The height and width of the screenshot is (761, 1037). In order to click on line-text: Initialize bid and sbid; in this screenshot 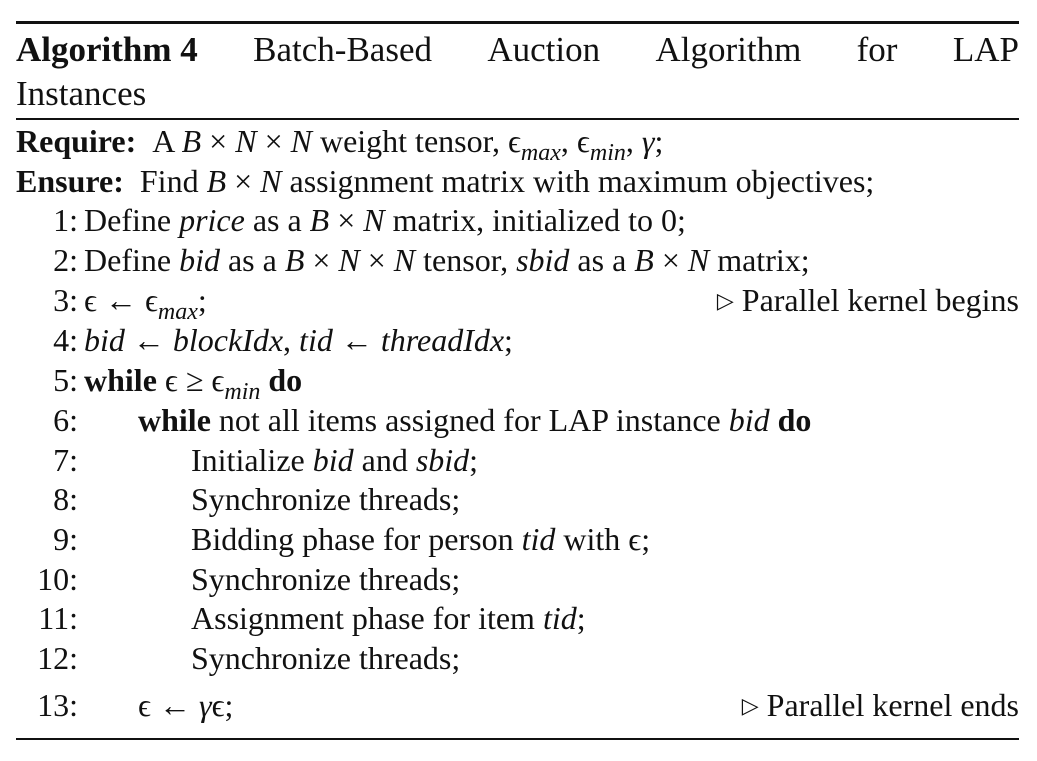, I will do `click(335, 460)`.